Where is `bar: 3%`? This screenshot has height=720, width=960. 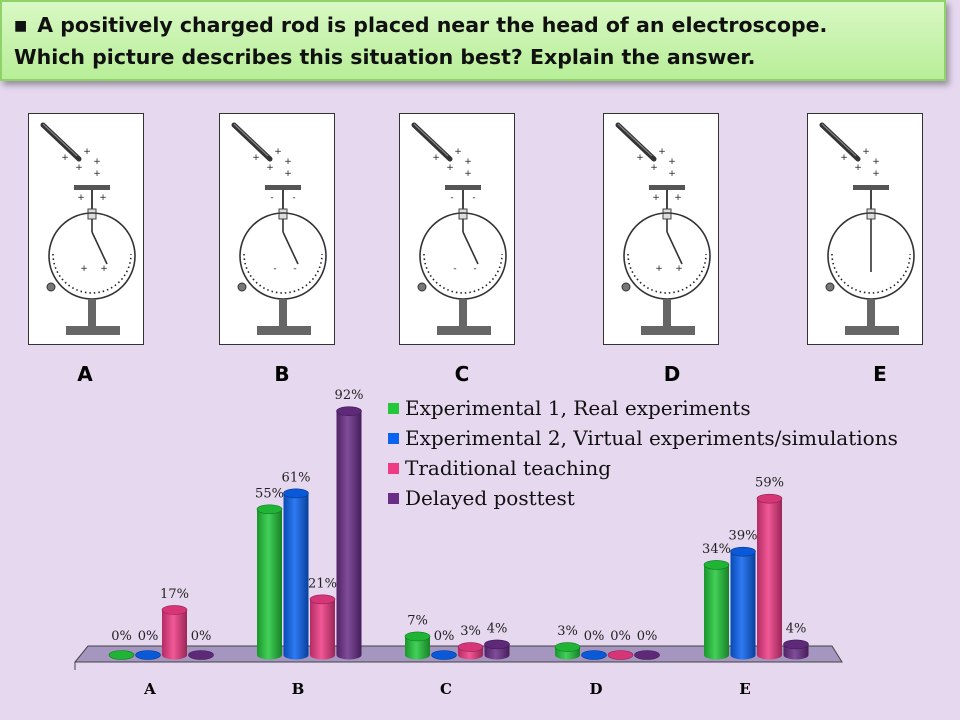
bar: 3% is located at coordinates (567, 642).